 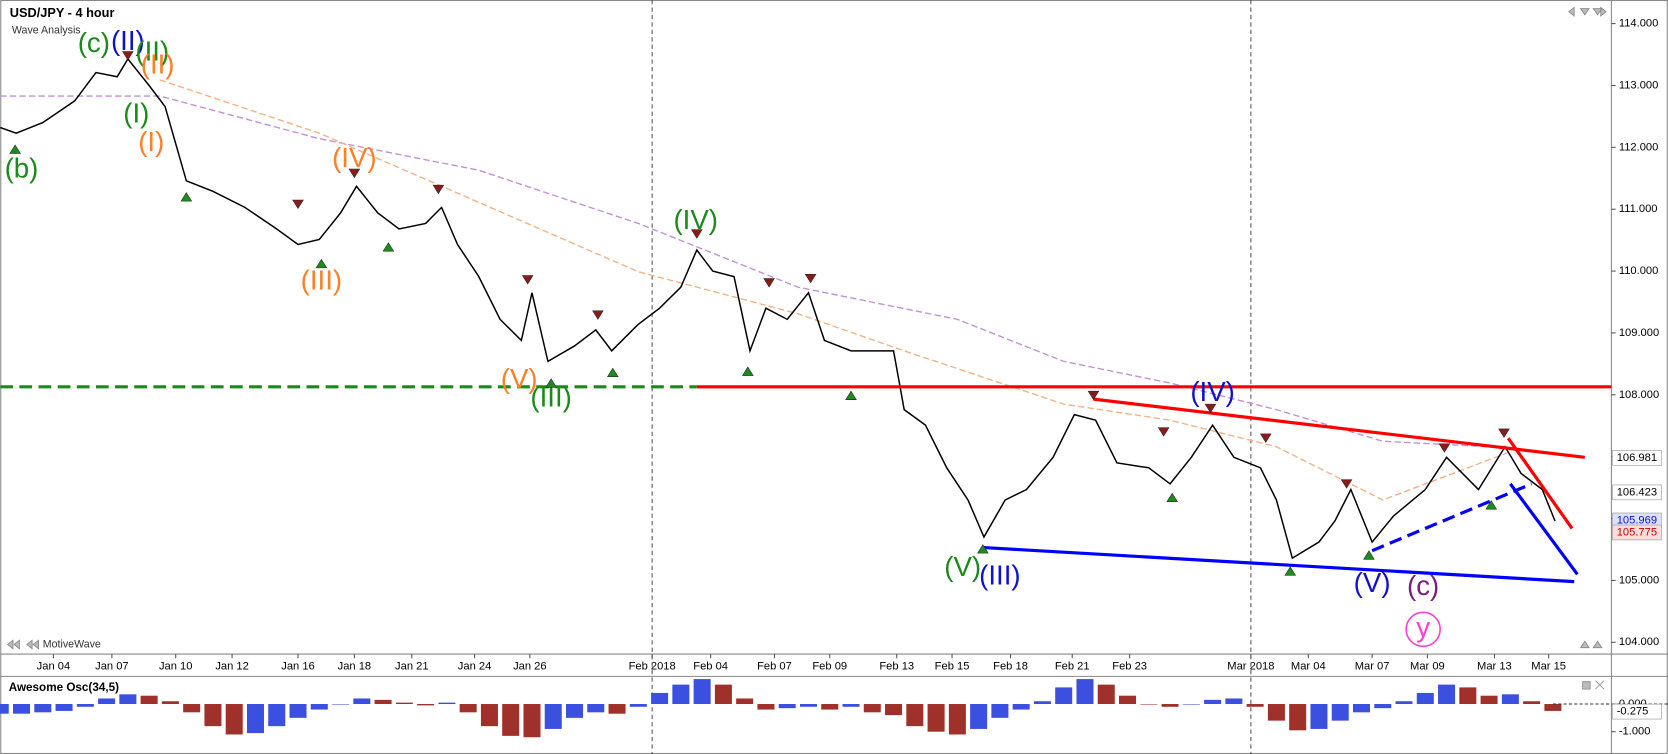 What do you see at coordinates (22, 168) in the screenshot?
I see `wave-label: (b)` at bounding box center [22, 168].